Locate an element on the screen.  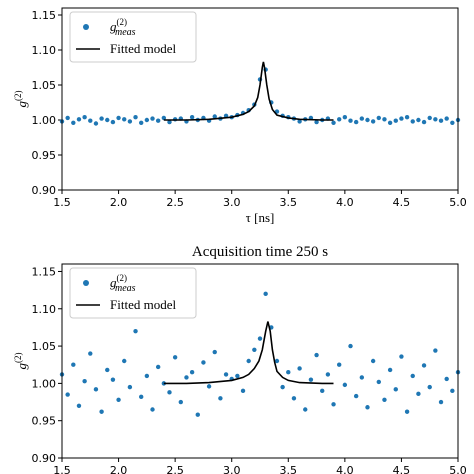
legend-label: g(2) meas is located at coordinates (123, 27).